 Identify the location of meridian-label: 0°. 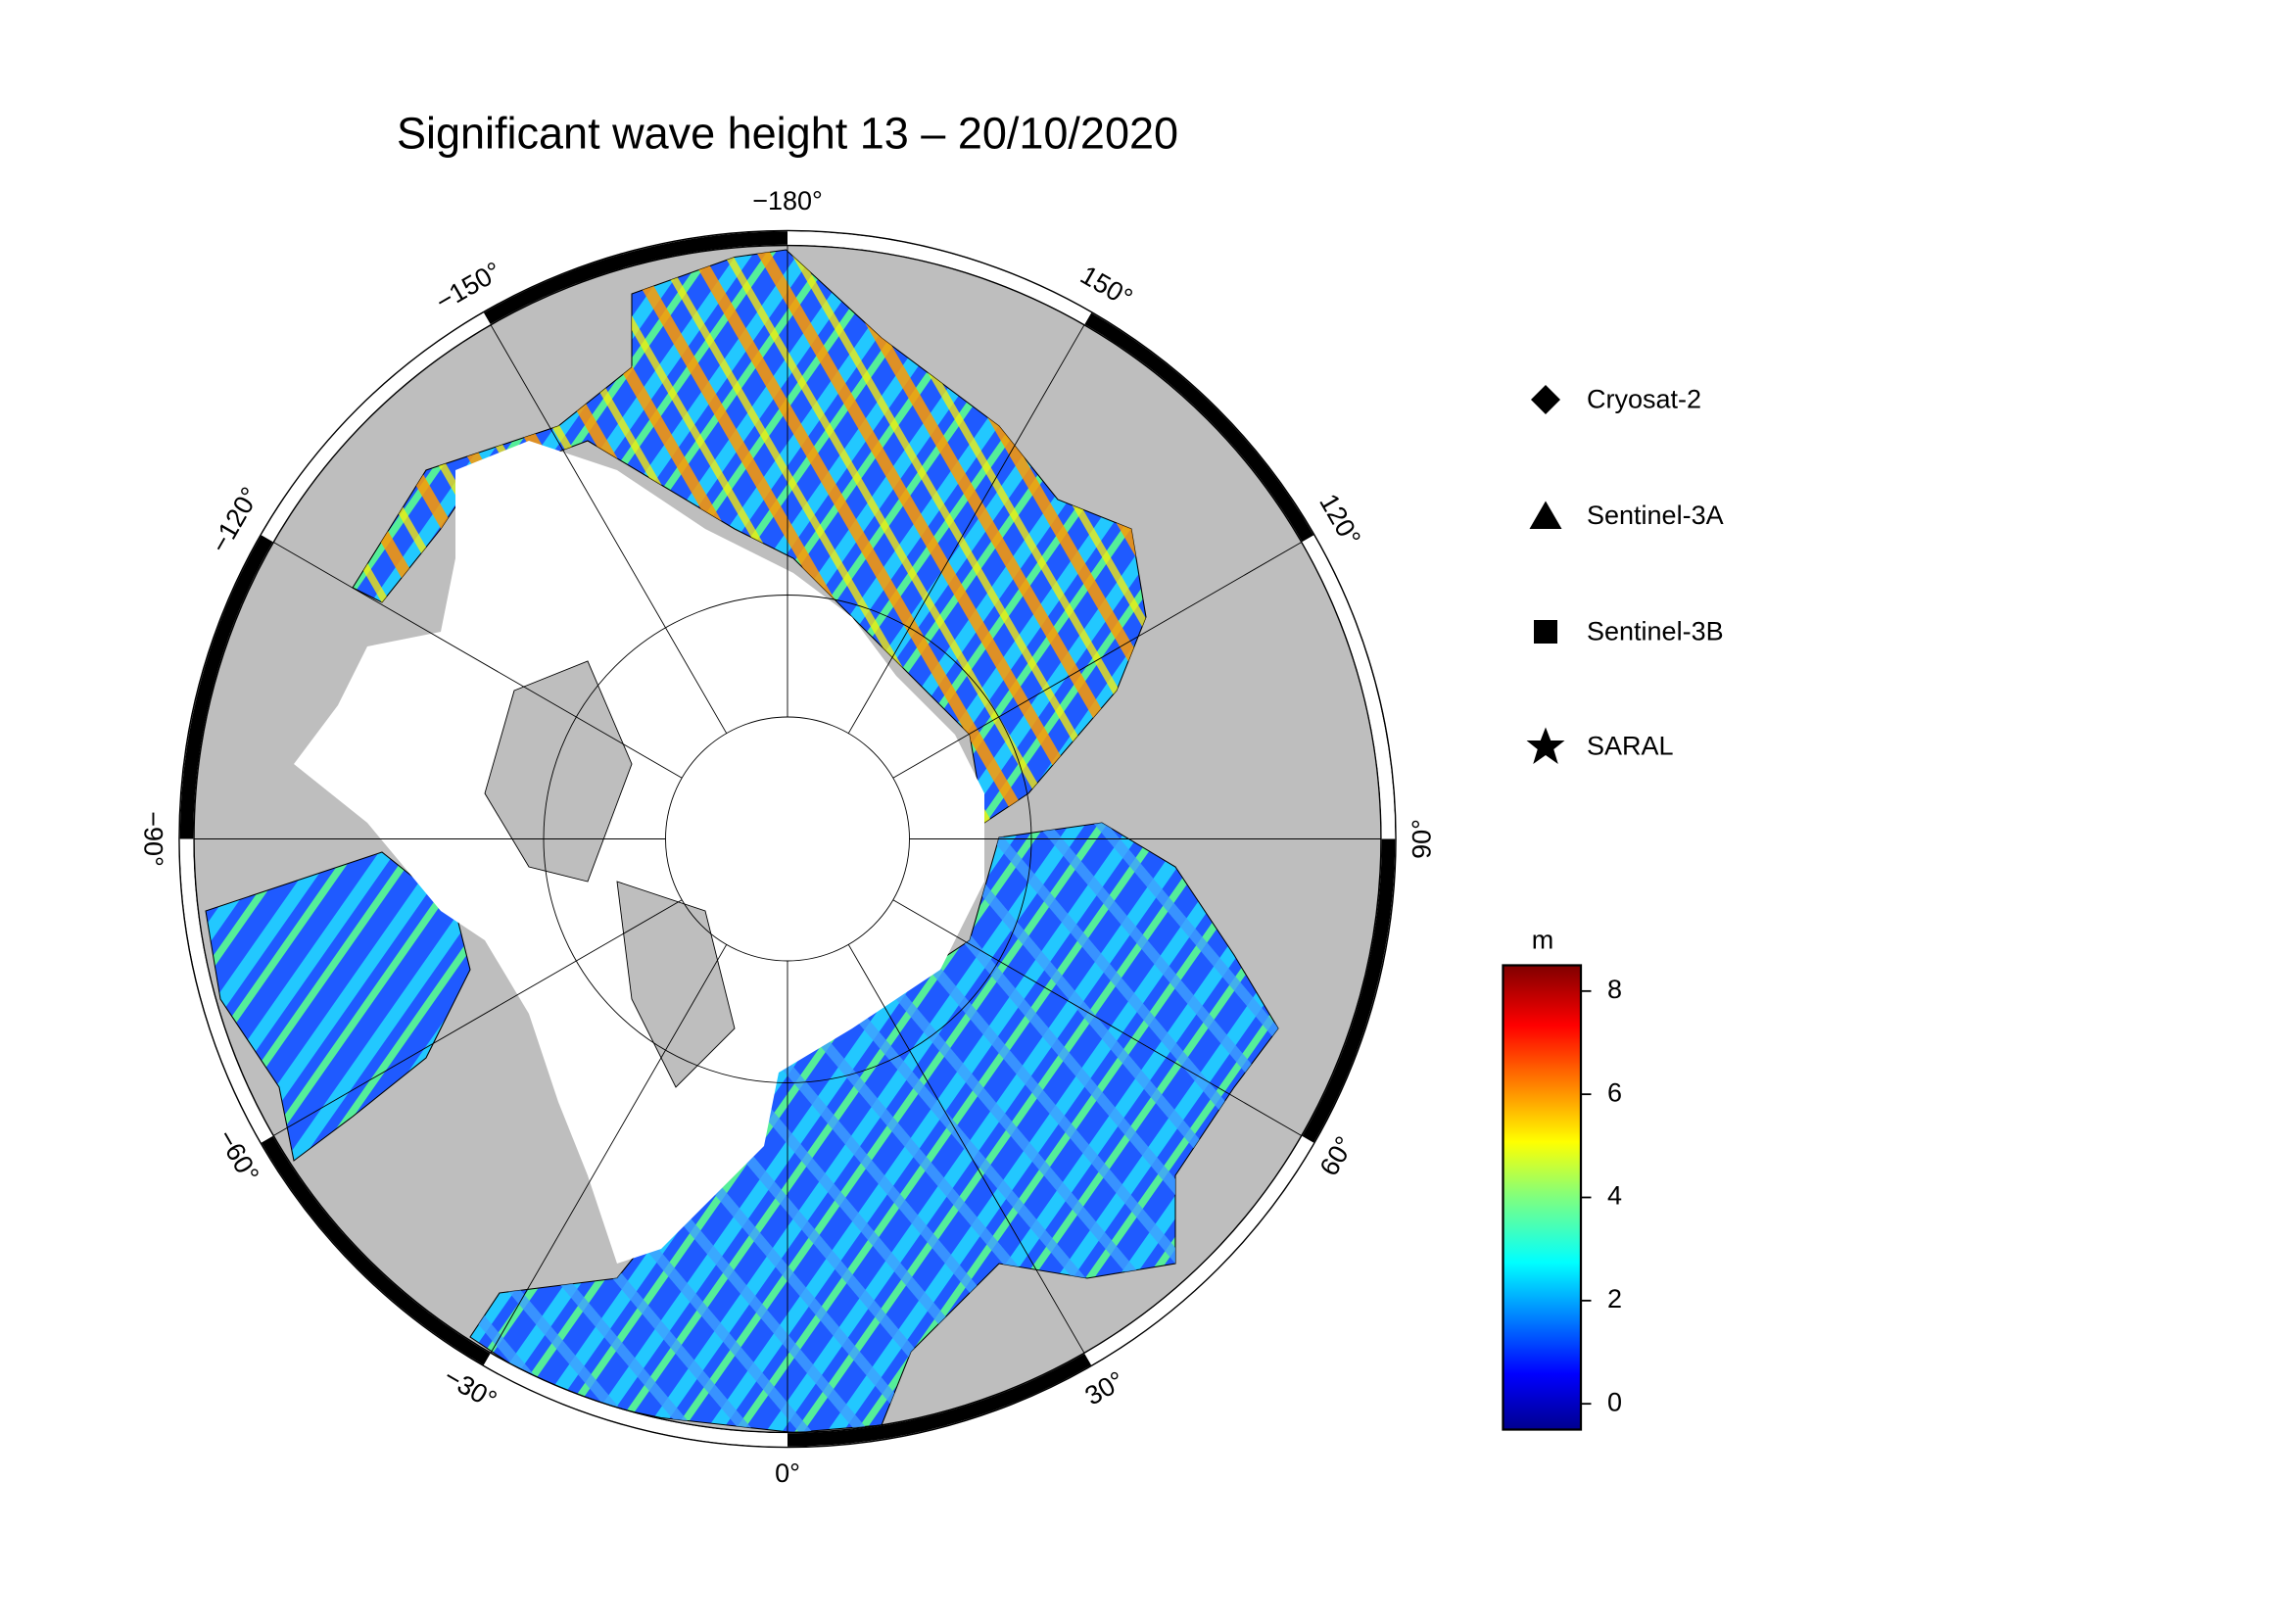
(787, 1473).